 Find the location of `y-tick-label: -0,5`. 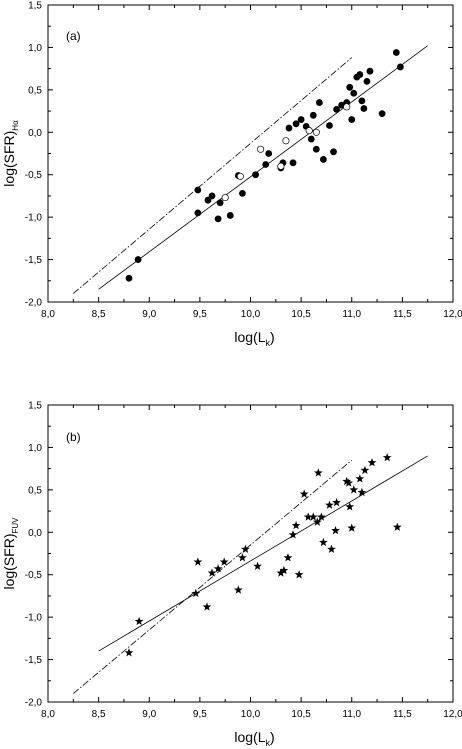

y-tick-label: -0,5 is located at coordinates (34, 575).